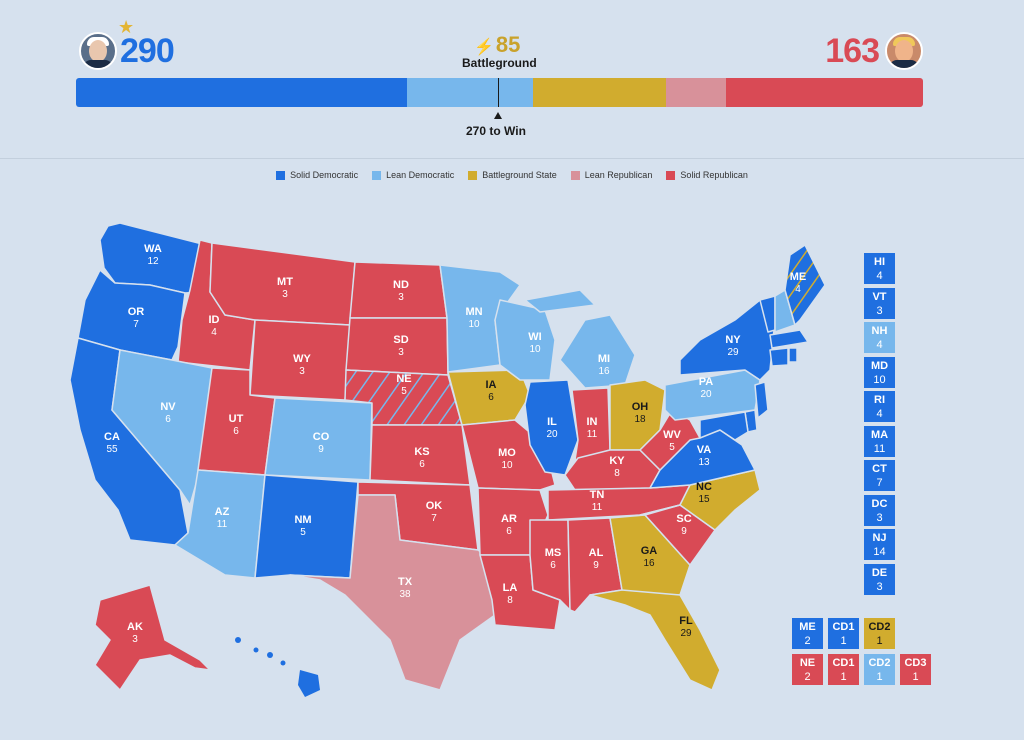  Describe the element at coordinates (421, 452) in the screenshot. I see `state-label-ks: KS` at that location.